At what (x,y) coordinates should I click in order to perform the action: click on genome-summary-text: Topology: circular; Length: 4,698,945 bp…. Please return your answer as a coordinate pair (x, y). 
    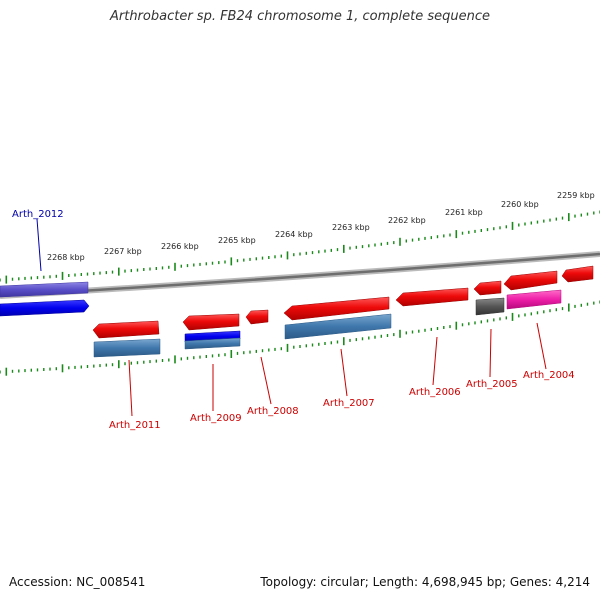
    Looking at the image, I should click on (425, 582).